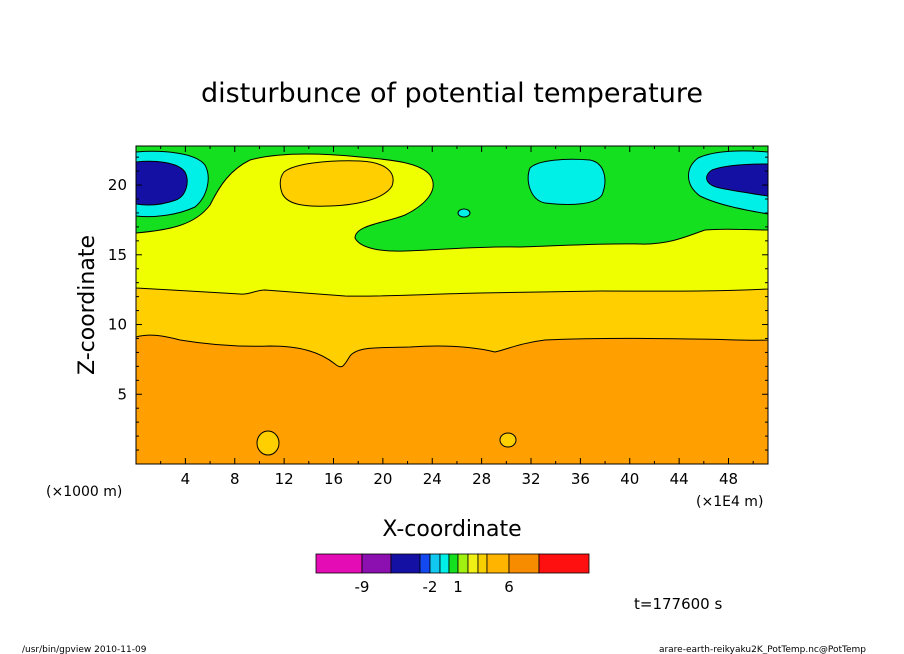 The height and width of the screenshot is (654, 904). I want to click on region-blob-orange, so click(336, 183).